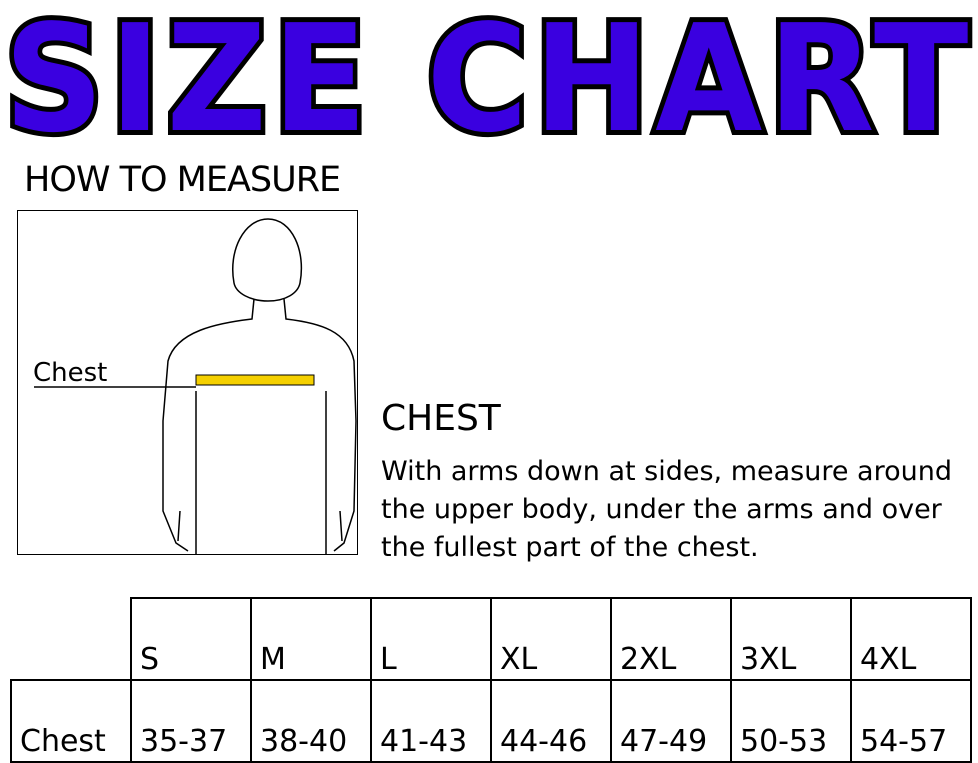 The image size is (978, 763). Describe the element at coordinates (70, 373) in the screenshot. I see `chest-label: Chest` at that location.